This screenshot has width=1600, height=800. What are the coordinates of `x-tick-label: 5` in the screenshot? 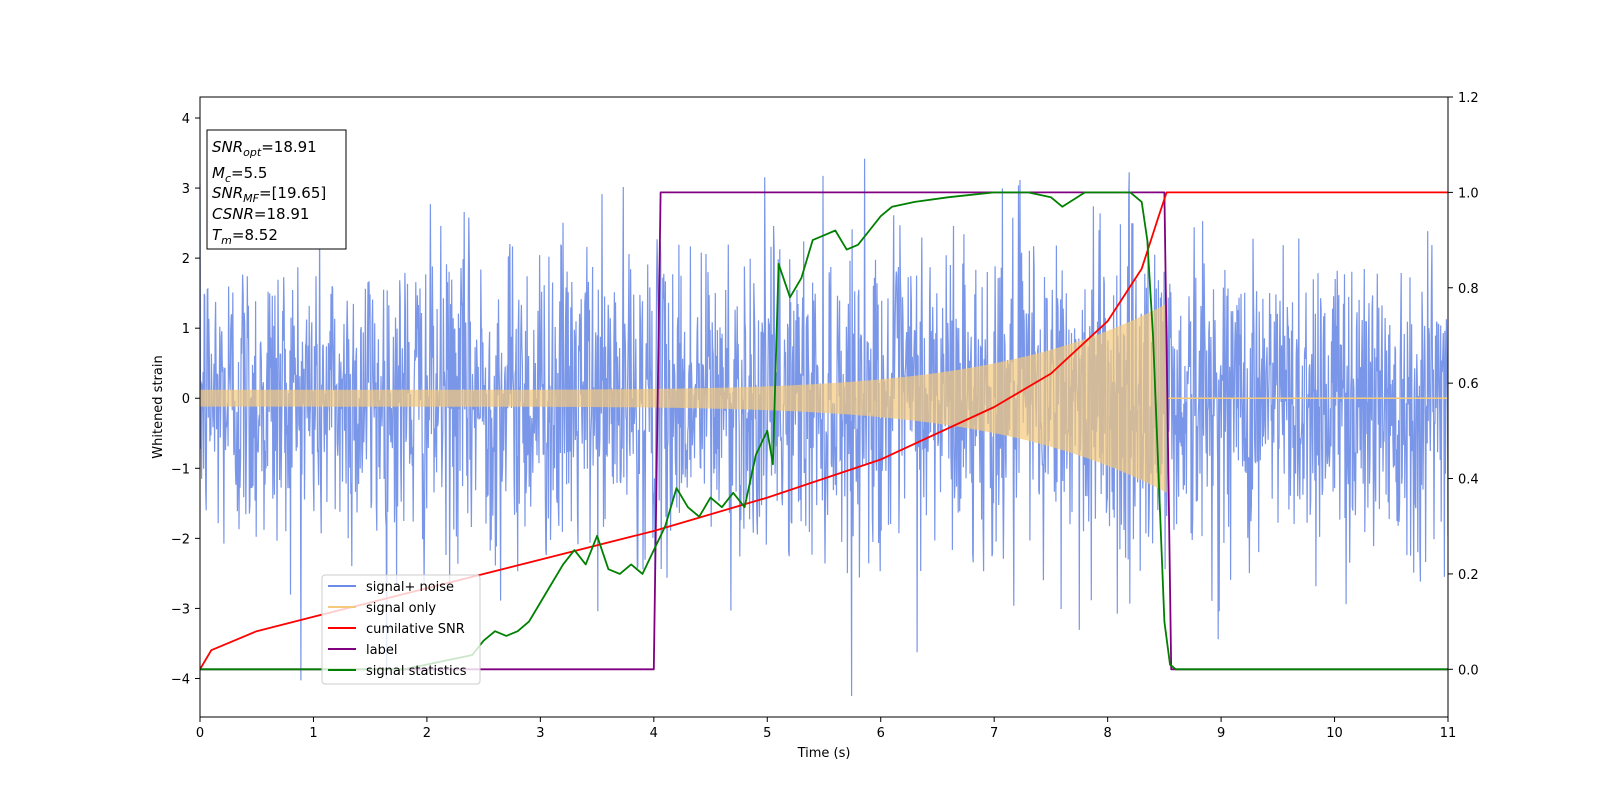 It's located at (767, 733).